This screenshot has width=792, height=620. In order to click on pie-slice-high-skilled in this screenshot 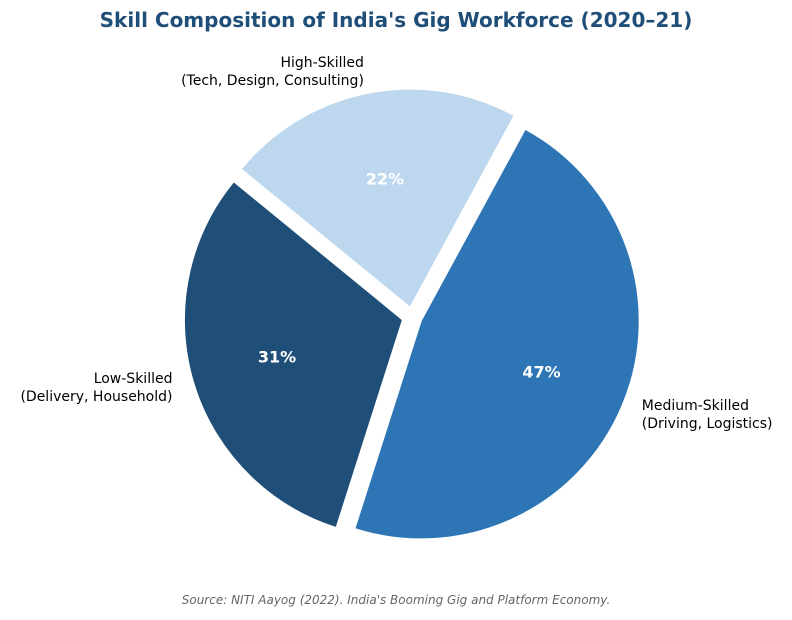, I will do `click(377, 198)`.